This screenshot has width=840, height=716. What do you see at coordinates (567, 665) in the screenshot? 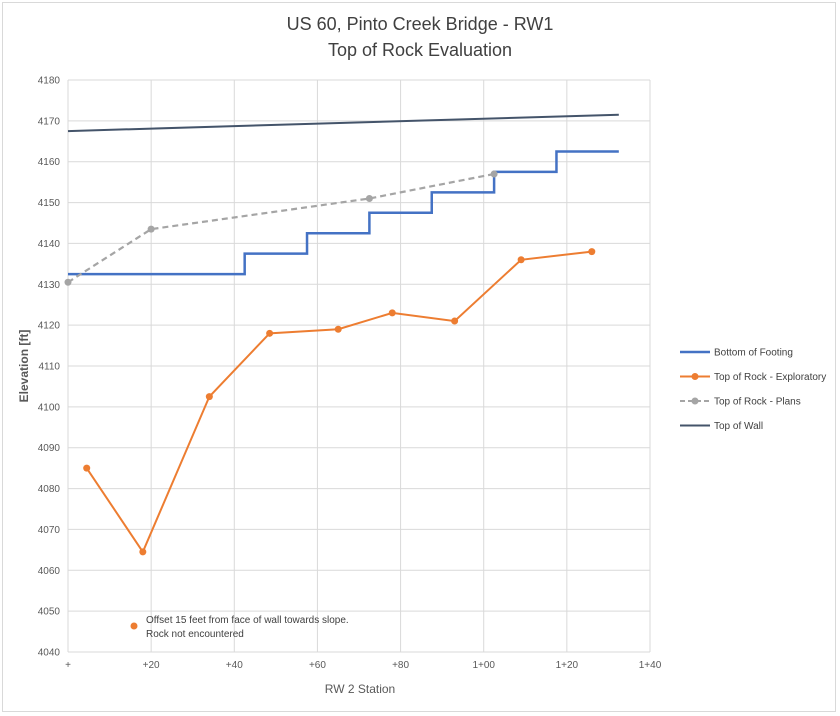
I see `x-tick-label: 1+20` at bounding box center [567, 665].